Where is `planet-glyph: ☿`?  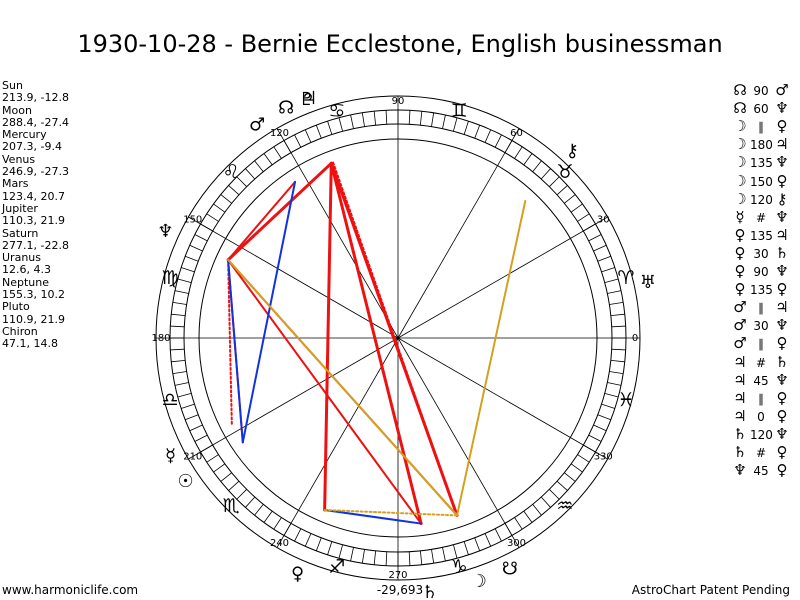
planet-glyph: ☿ is located at coordinates (170, 455).